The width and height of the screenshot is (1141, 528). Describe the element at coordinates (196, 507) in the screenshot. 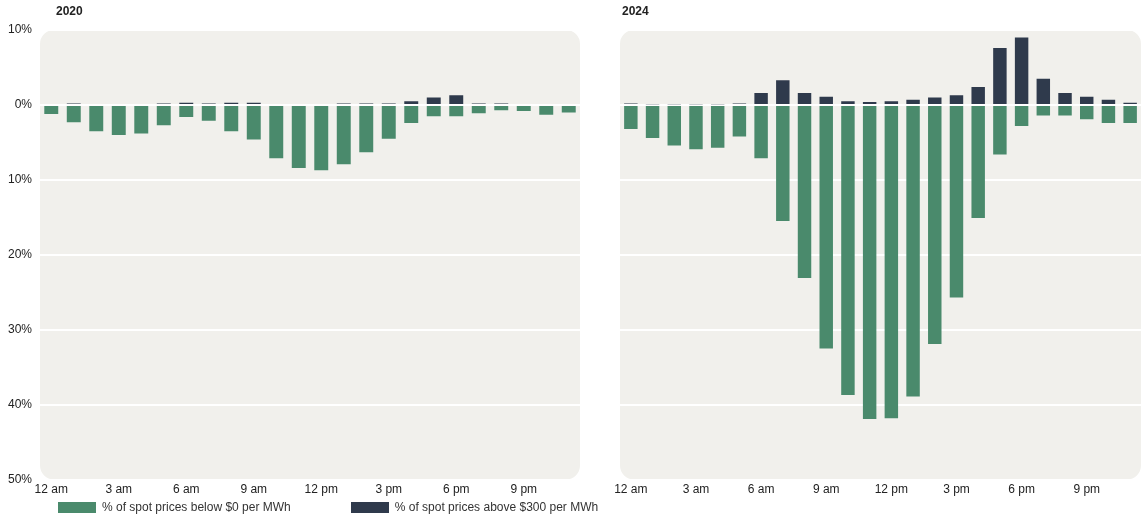

I see `legend-label: % of spot prices below $0 per MWh` at that location.